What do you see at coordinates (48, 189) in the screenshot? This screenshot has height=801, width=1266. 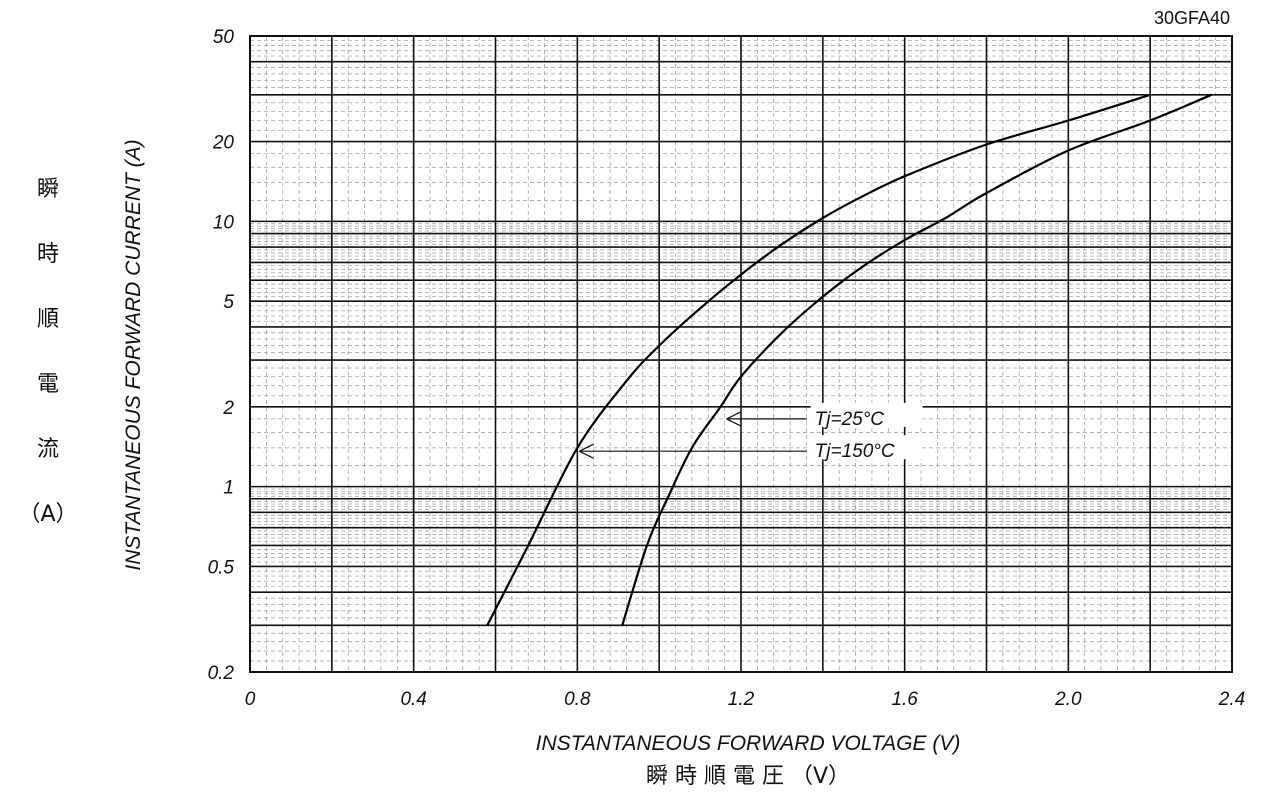 I see `y-axis-title-jp-char: 瞬` at bounding box center [48, 189].